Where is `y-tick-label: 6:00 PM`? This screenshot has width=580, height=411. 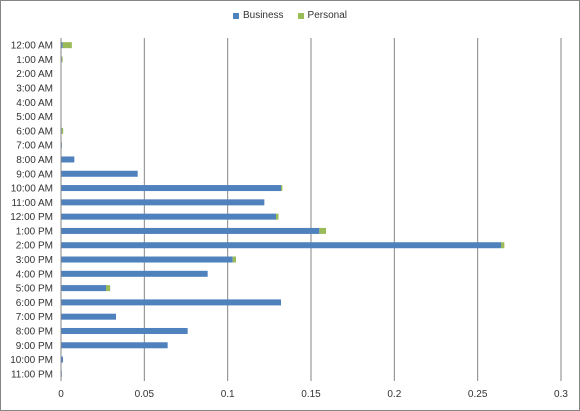 y-tick-label: 6:00 PM is located at coordinates (34, 303).